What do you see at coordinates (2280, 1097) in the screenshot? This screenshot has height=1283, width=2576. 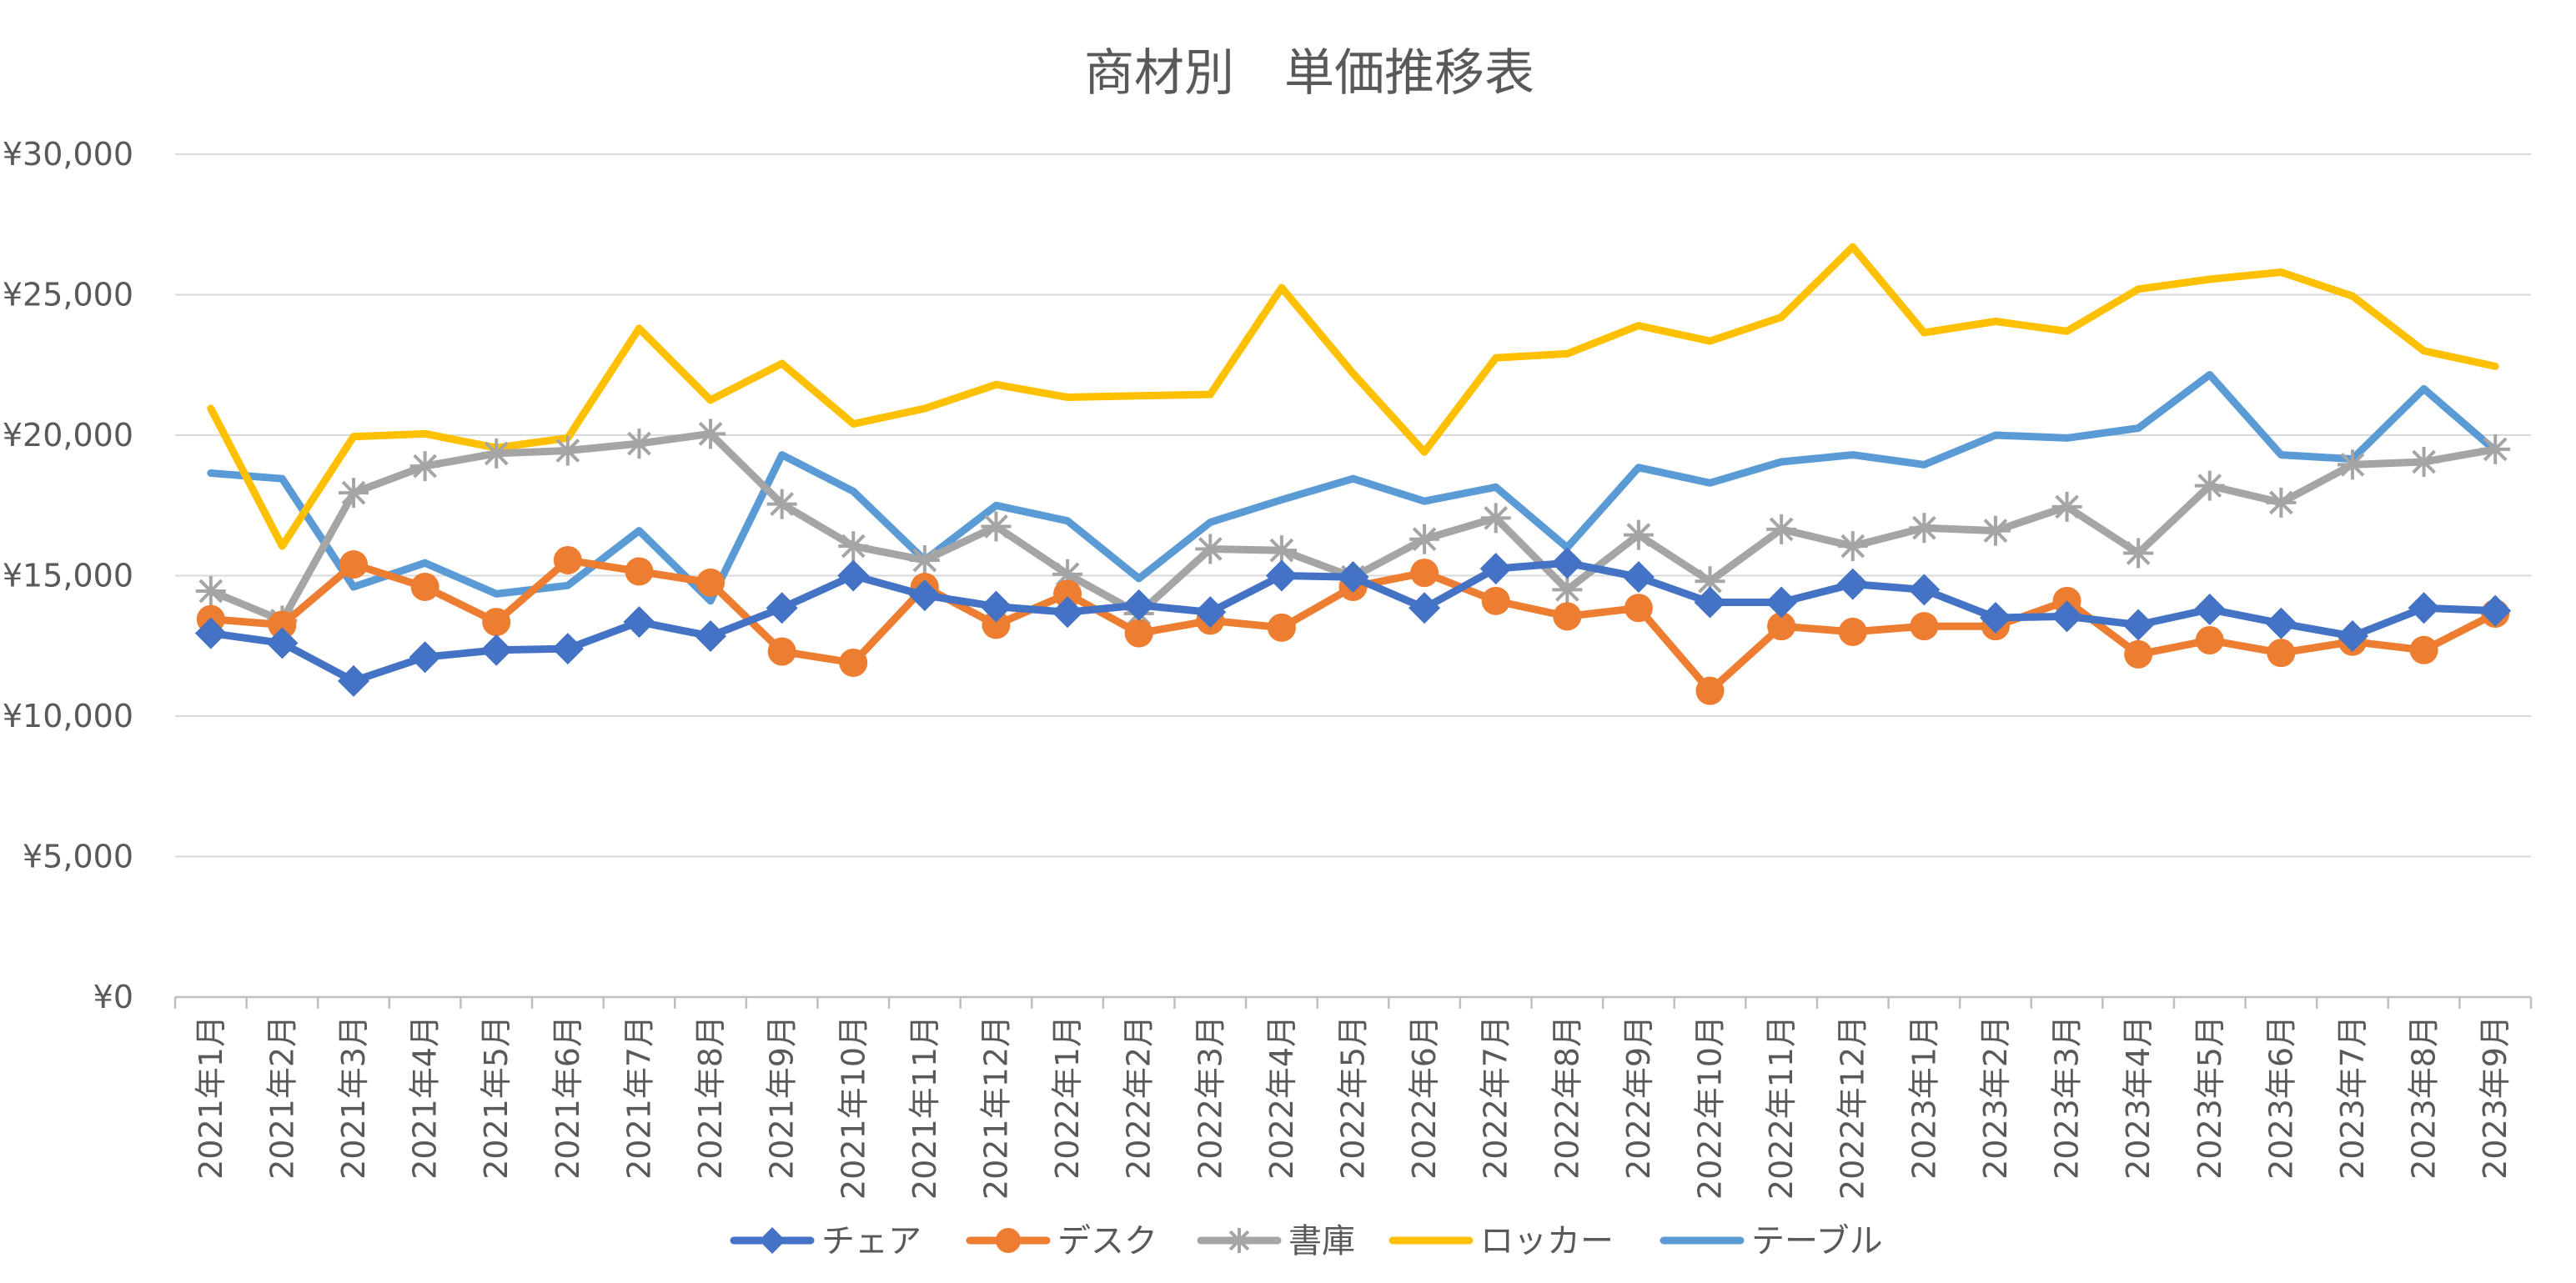 I see `x-tick-label: 2023年6月` at bounding box center [2280, 1097].